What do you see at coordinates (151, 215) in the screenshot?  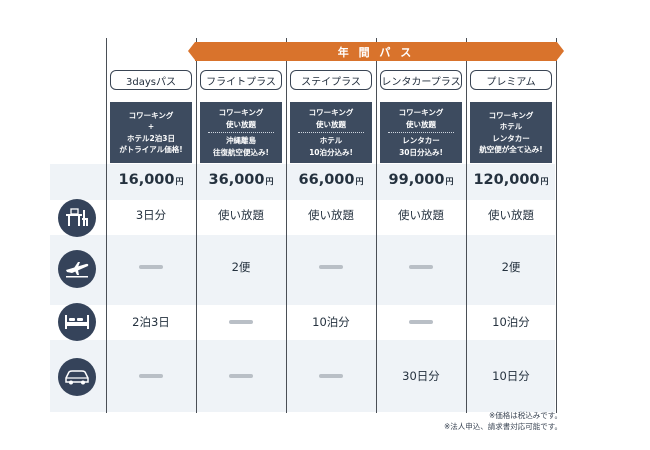 I see `cell-desk-3days: 3日分` at bounding box center [151, 215].